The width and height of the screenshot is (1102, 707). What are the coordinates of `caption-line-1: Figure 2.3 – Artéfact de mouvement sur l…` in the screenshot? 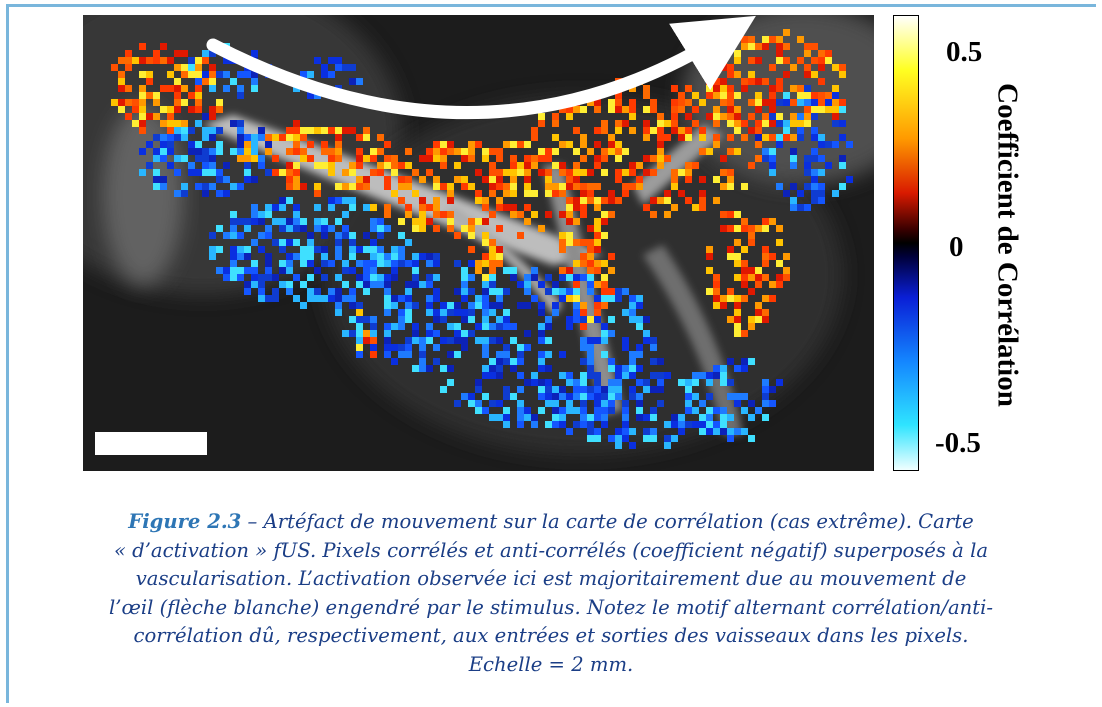 It's located at (551, 522).